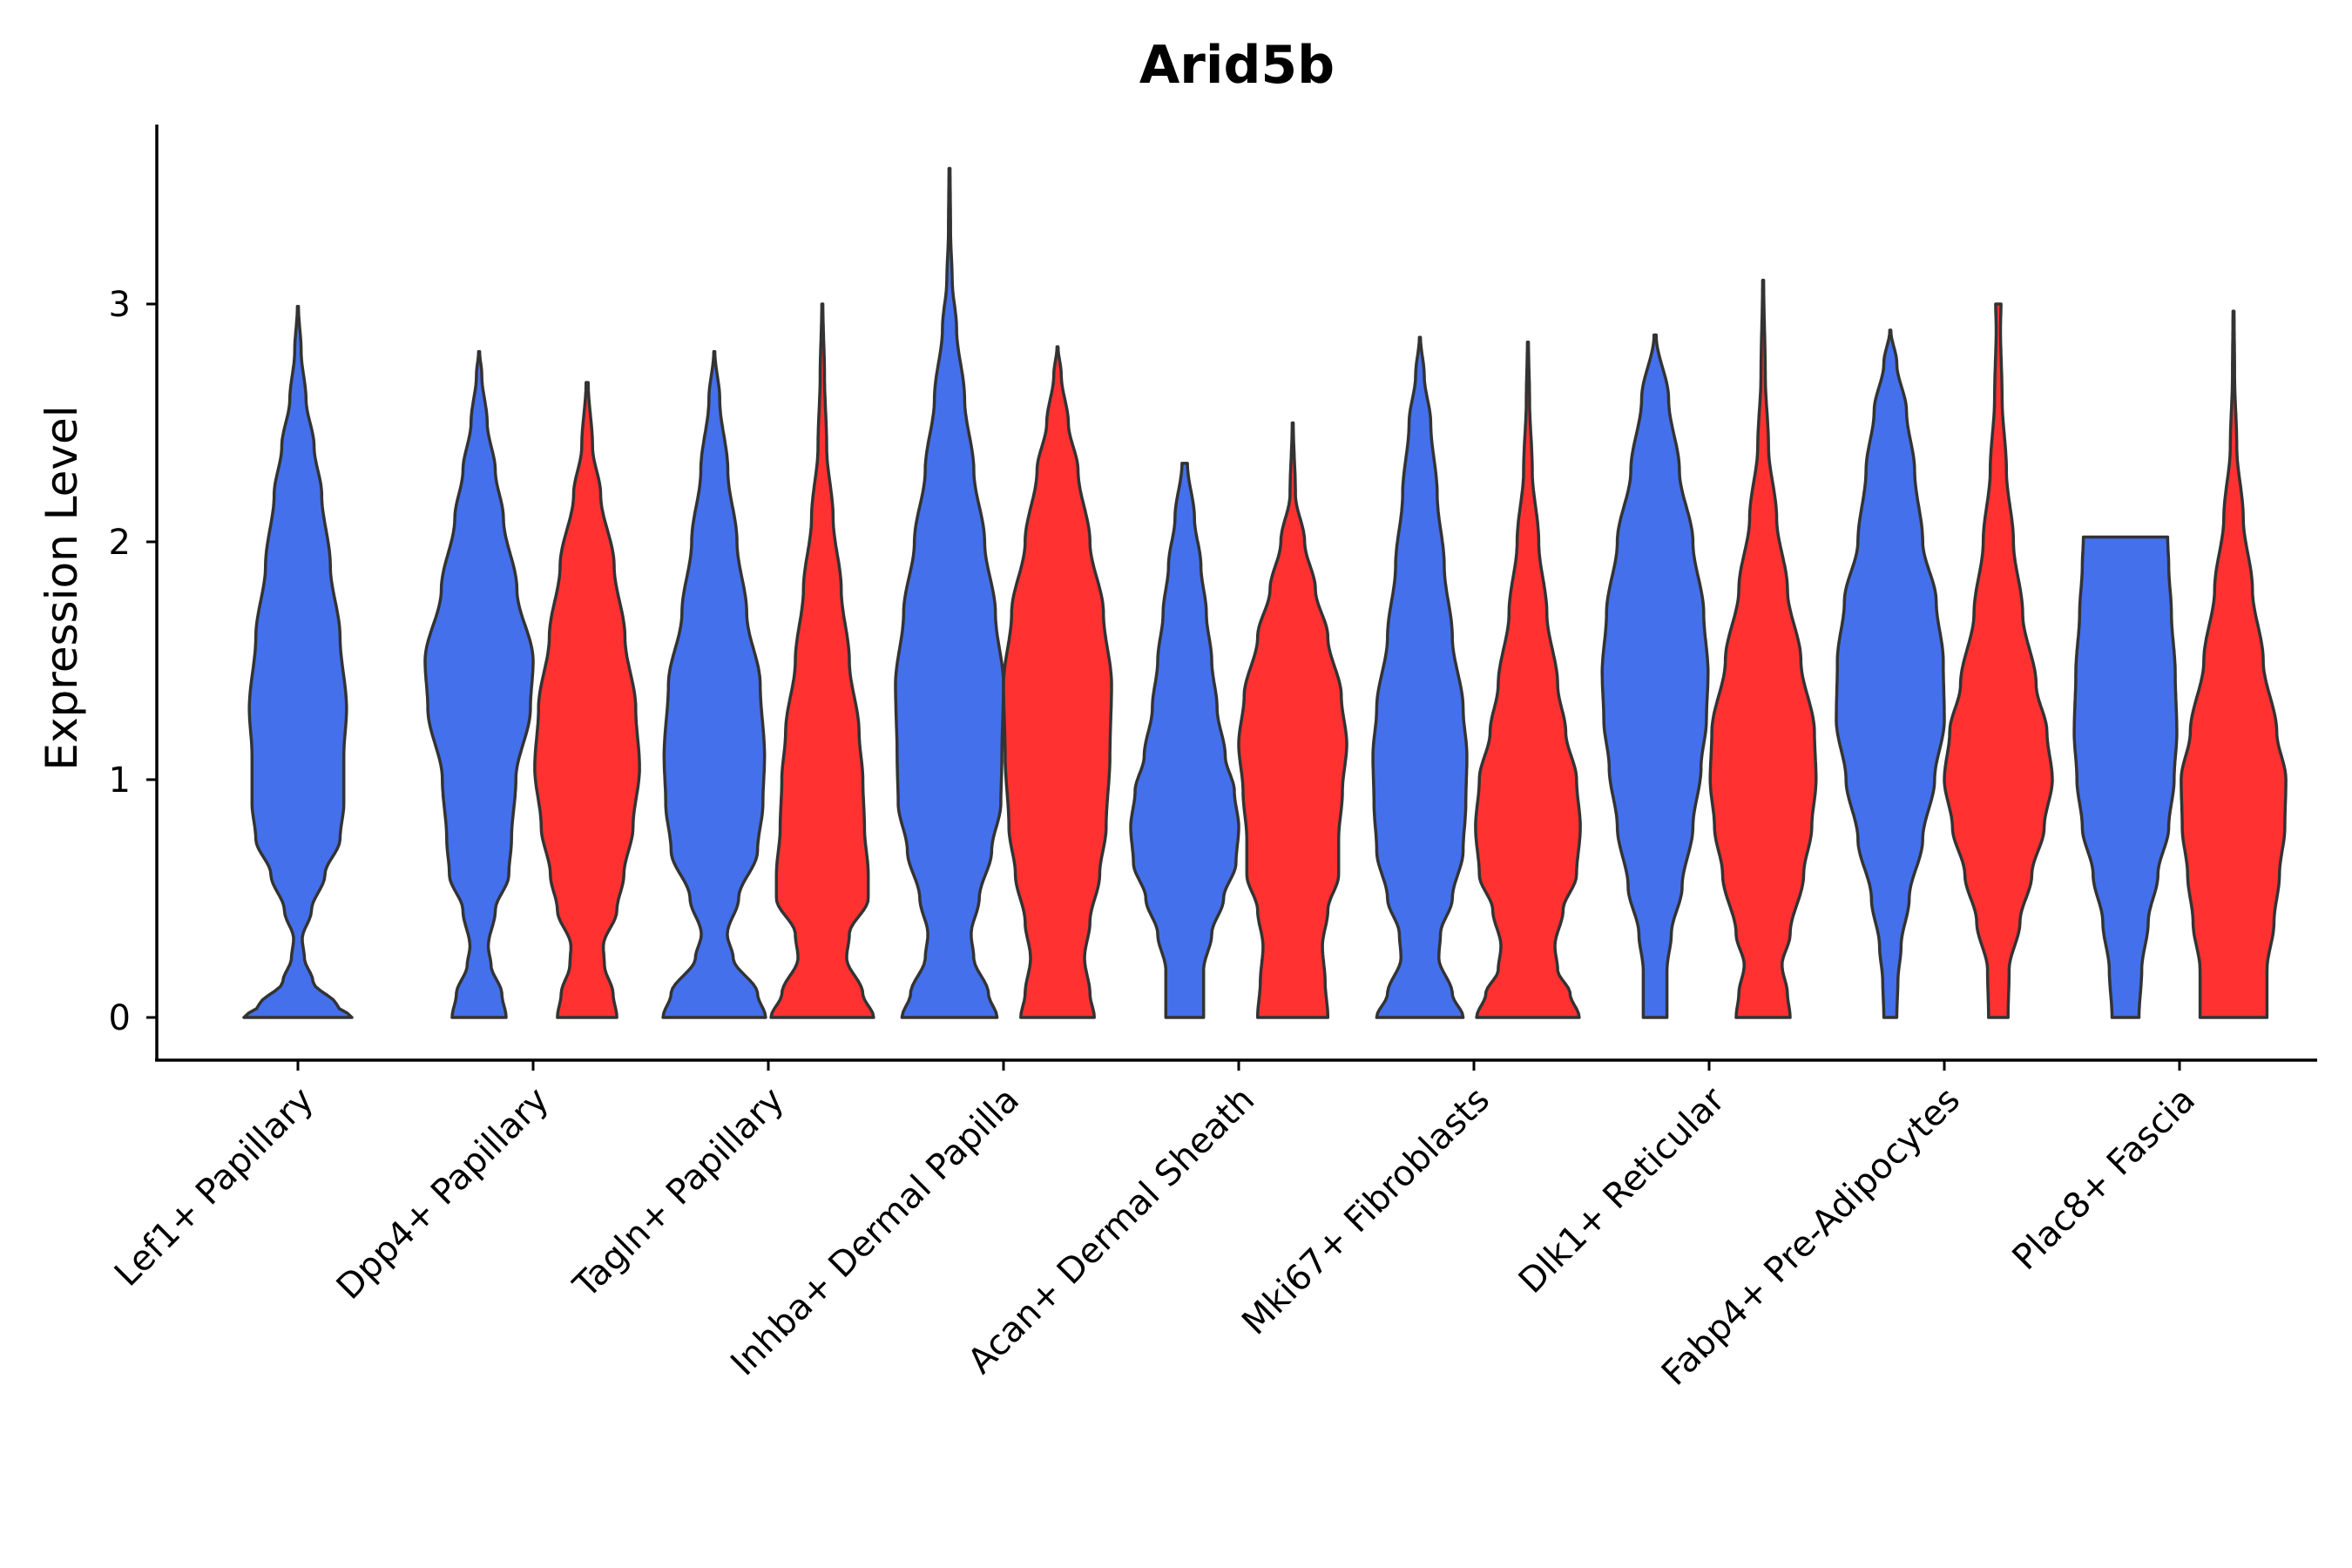 This screenshot has height=1568, width=2352. Describe the element at coordinates (133, 662) in the screenshot. I see `y-ticks: 0 1 2 3` at that location.